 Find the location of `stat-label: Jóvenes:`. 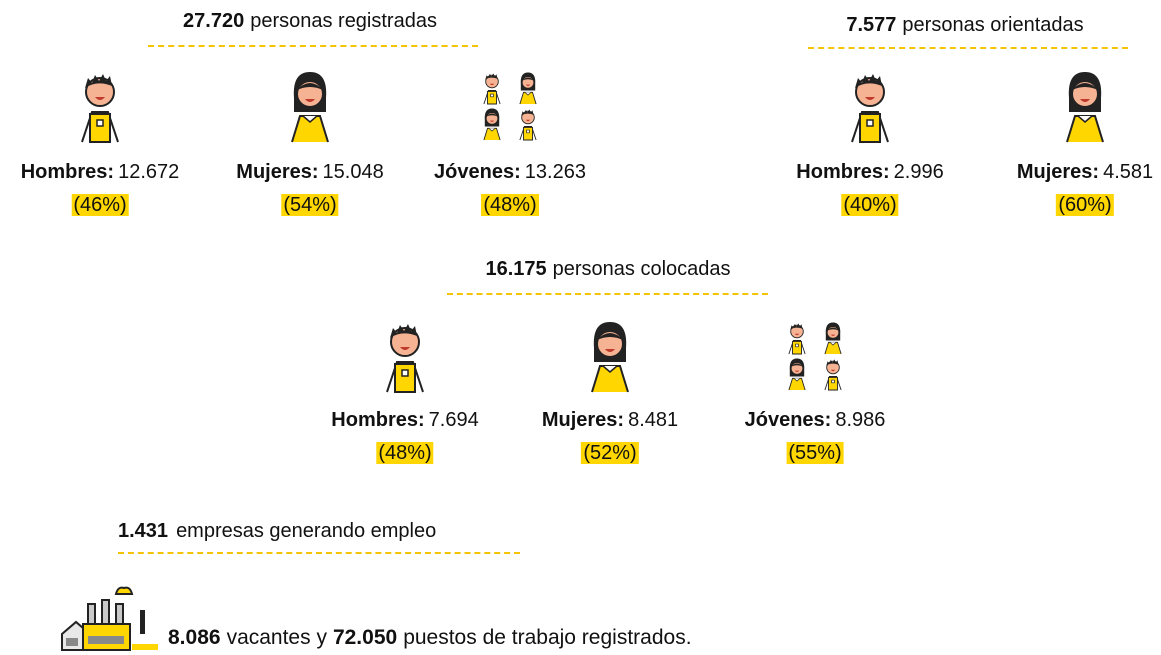

stat-label: Jóvenes: is located at coordinates (477, 172).